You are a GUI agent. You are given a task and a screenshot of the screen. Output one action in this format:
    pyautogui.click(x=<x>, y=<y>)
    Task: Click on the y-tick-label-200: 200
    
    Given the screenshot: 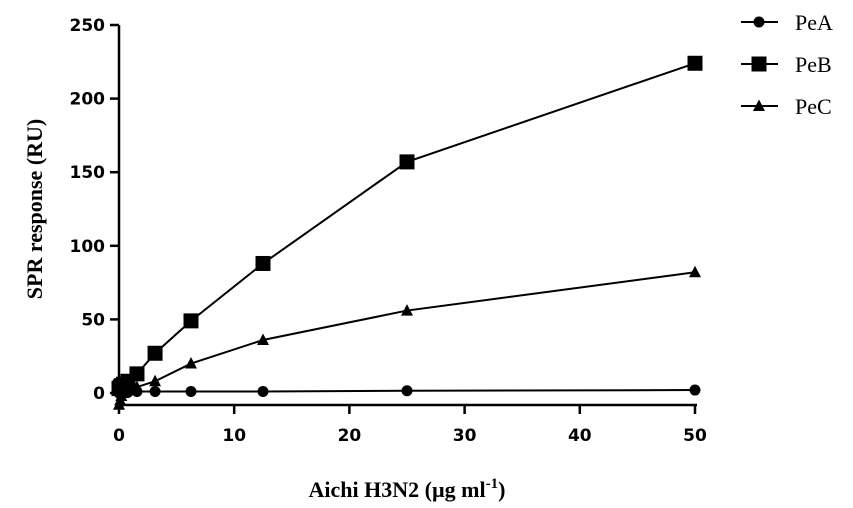 What is the action you would take?
    pyautogui.click(x=88, y=100)
    